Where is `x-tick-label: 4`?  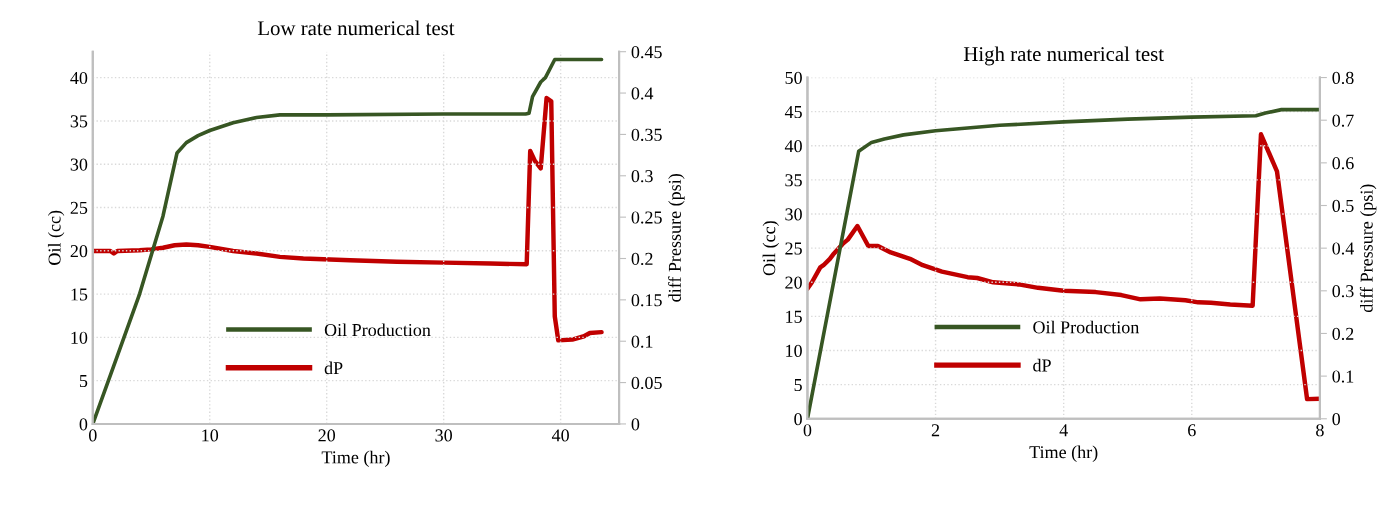 x-tick-label: 4 is located at coordinates (1063, 430).